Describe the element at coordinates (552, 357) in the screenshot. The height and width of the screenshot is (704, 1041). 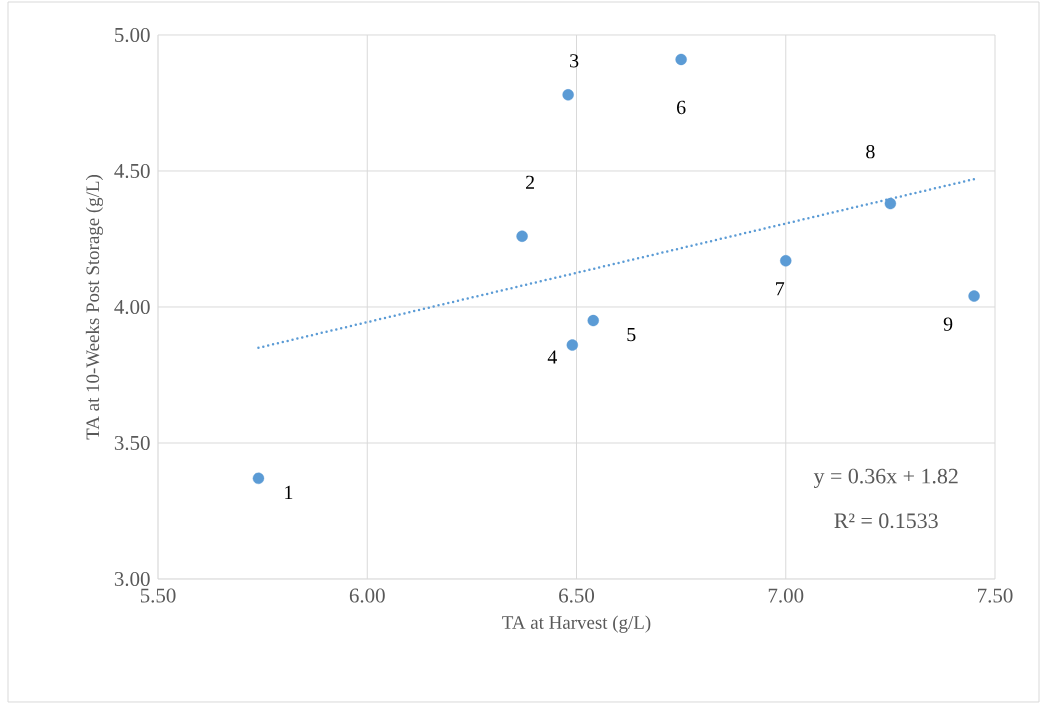
I see `annotation: 4` at that location.